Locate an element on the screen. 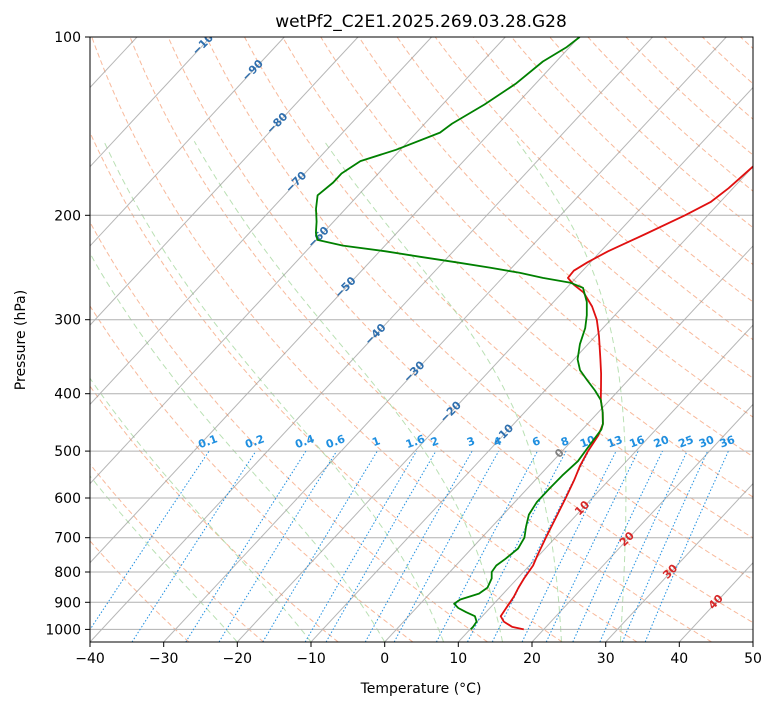  x-axis-label: Temperature (°C) is located at coordinates (421, 689).